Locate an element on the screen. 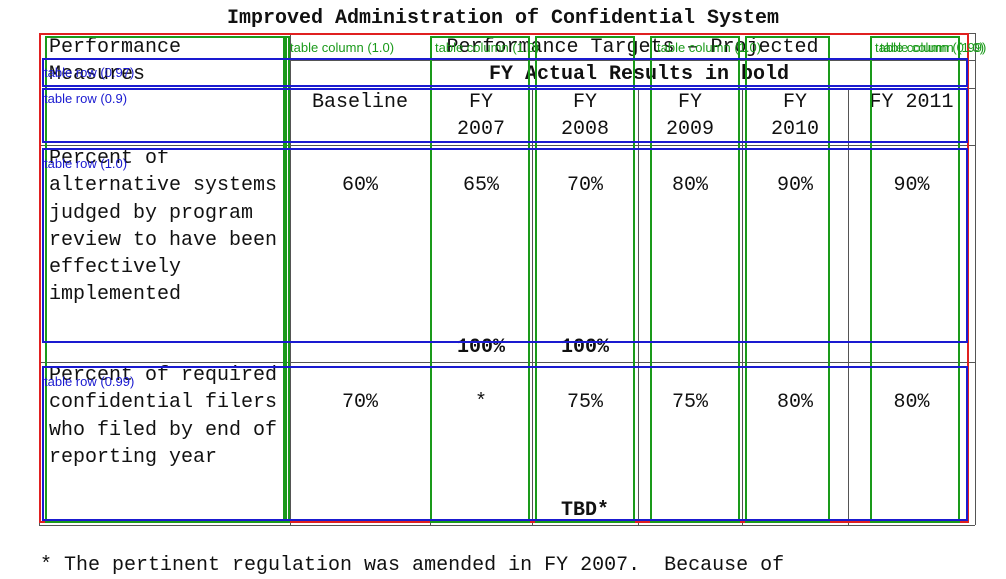 Image resolution: width=1006 pixels, height=579 pixels. overlay-label: table row (1.0) is located at coordinates (86, 163).